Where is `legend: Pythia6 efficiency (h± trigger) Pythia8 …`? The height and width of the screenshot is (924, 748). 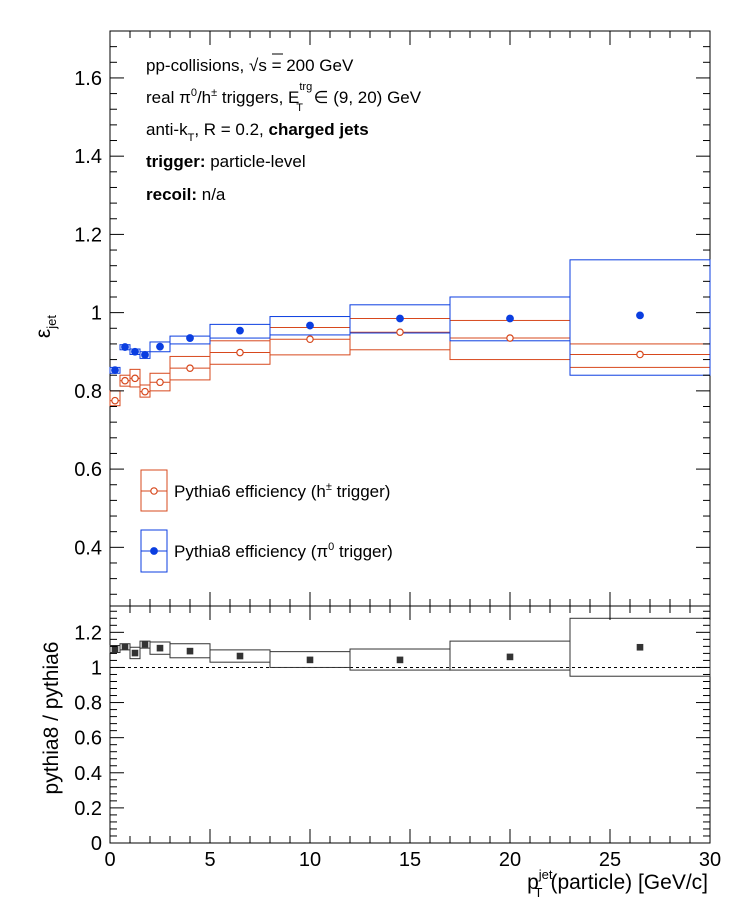
legend: Pythia6 efficiency (h± trigger) Pythia8 … is located at coordinates (266, 521).